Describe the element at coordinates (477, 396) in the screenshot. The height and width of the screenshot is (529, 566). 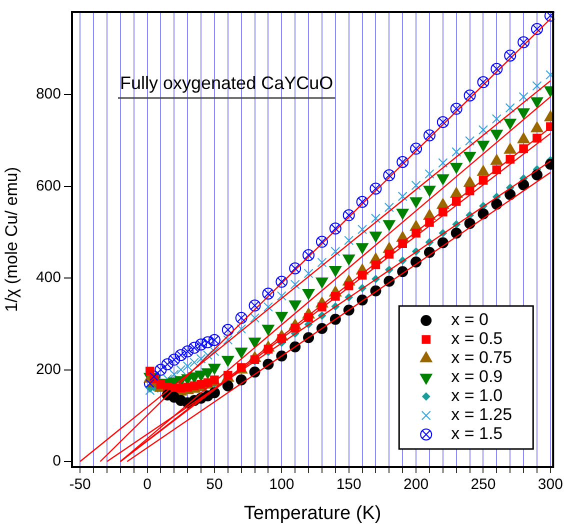
I see `legend-label: x = 1.0` at that location.